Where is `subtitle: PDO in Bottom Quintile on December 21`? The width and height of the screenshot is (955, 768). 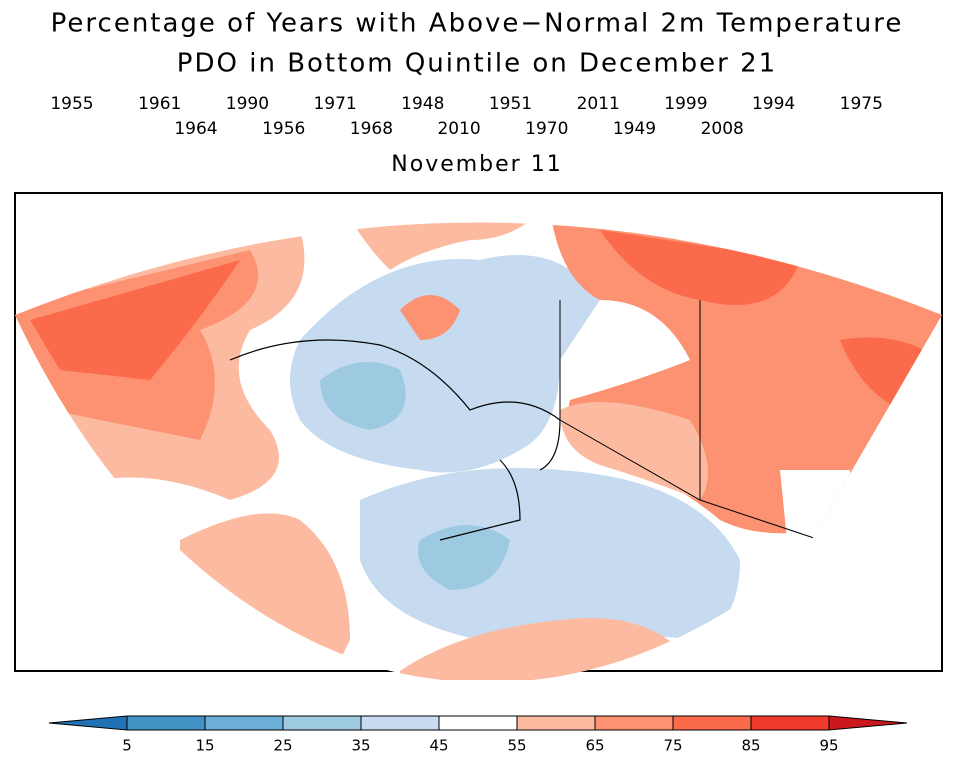
subtitle: PDO in Bottom Quintile on December 21 is located at coordinates (477, 64).